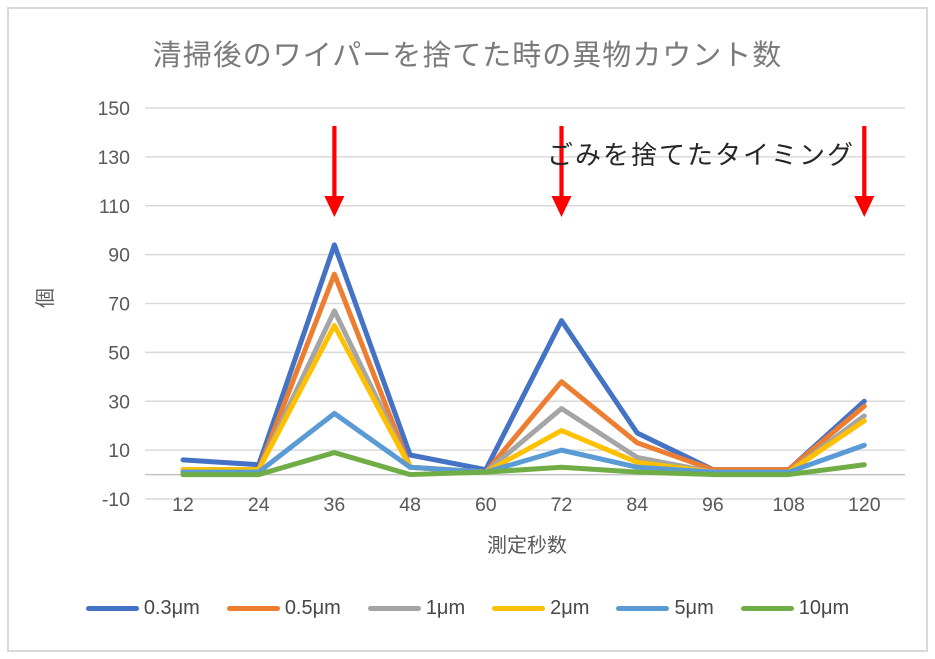  What do you see at coordinates (142, 608) in the screenshot?
I see `legend-item-0.3um: 0.3μm` at bounding box center [142, 608].